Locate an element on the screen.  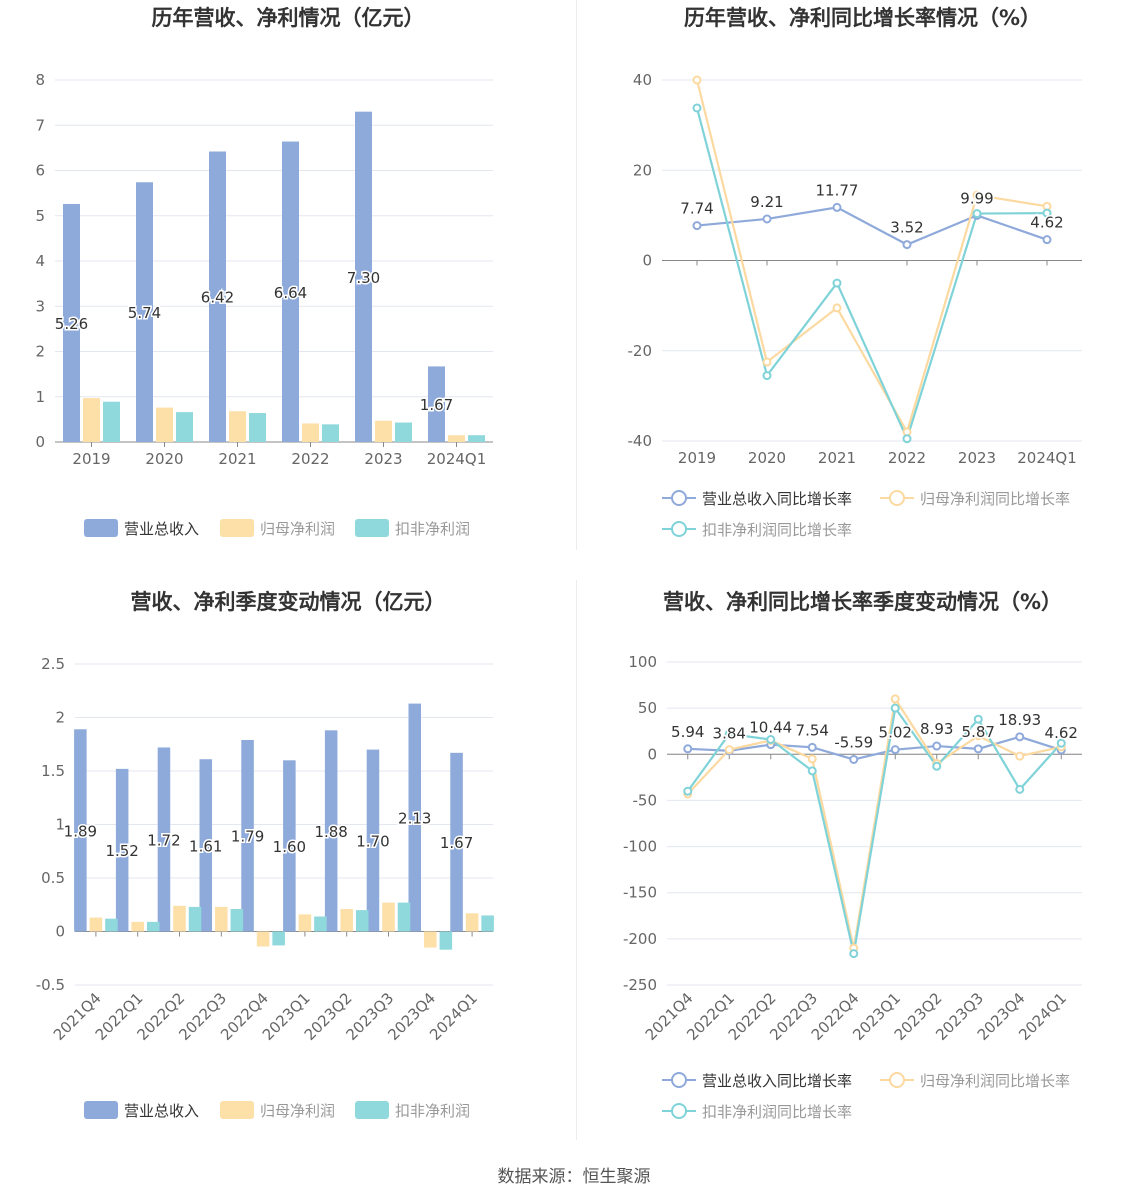
chart-title: 历年营收、净利情况（亿元） is located at coordinates (288, 18).